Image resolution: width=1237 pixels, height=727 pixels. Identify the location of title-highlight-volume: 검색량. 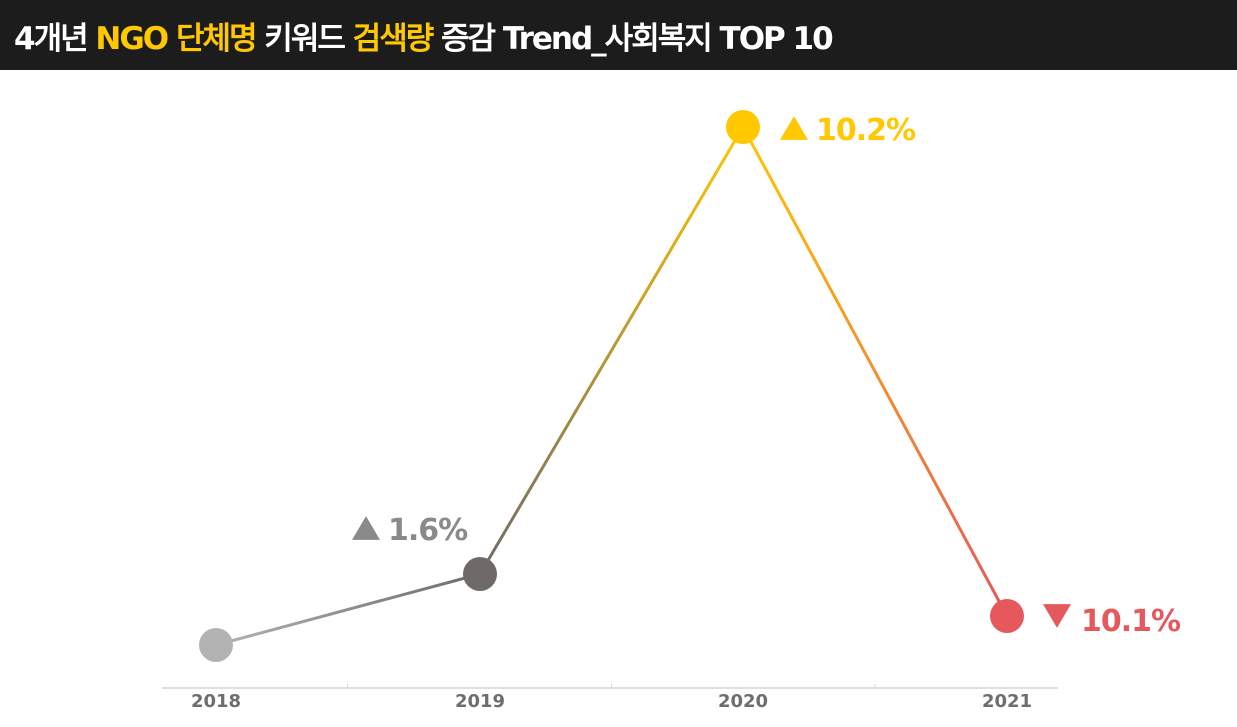
(393, 38).